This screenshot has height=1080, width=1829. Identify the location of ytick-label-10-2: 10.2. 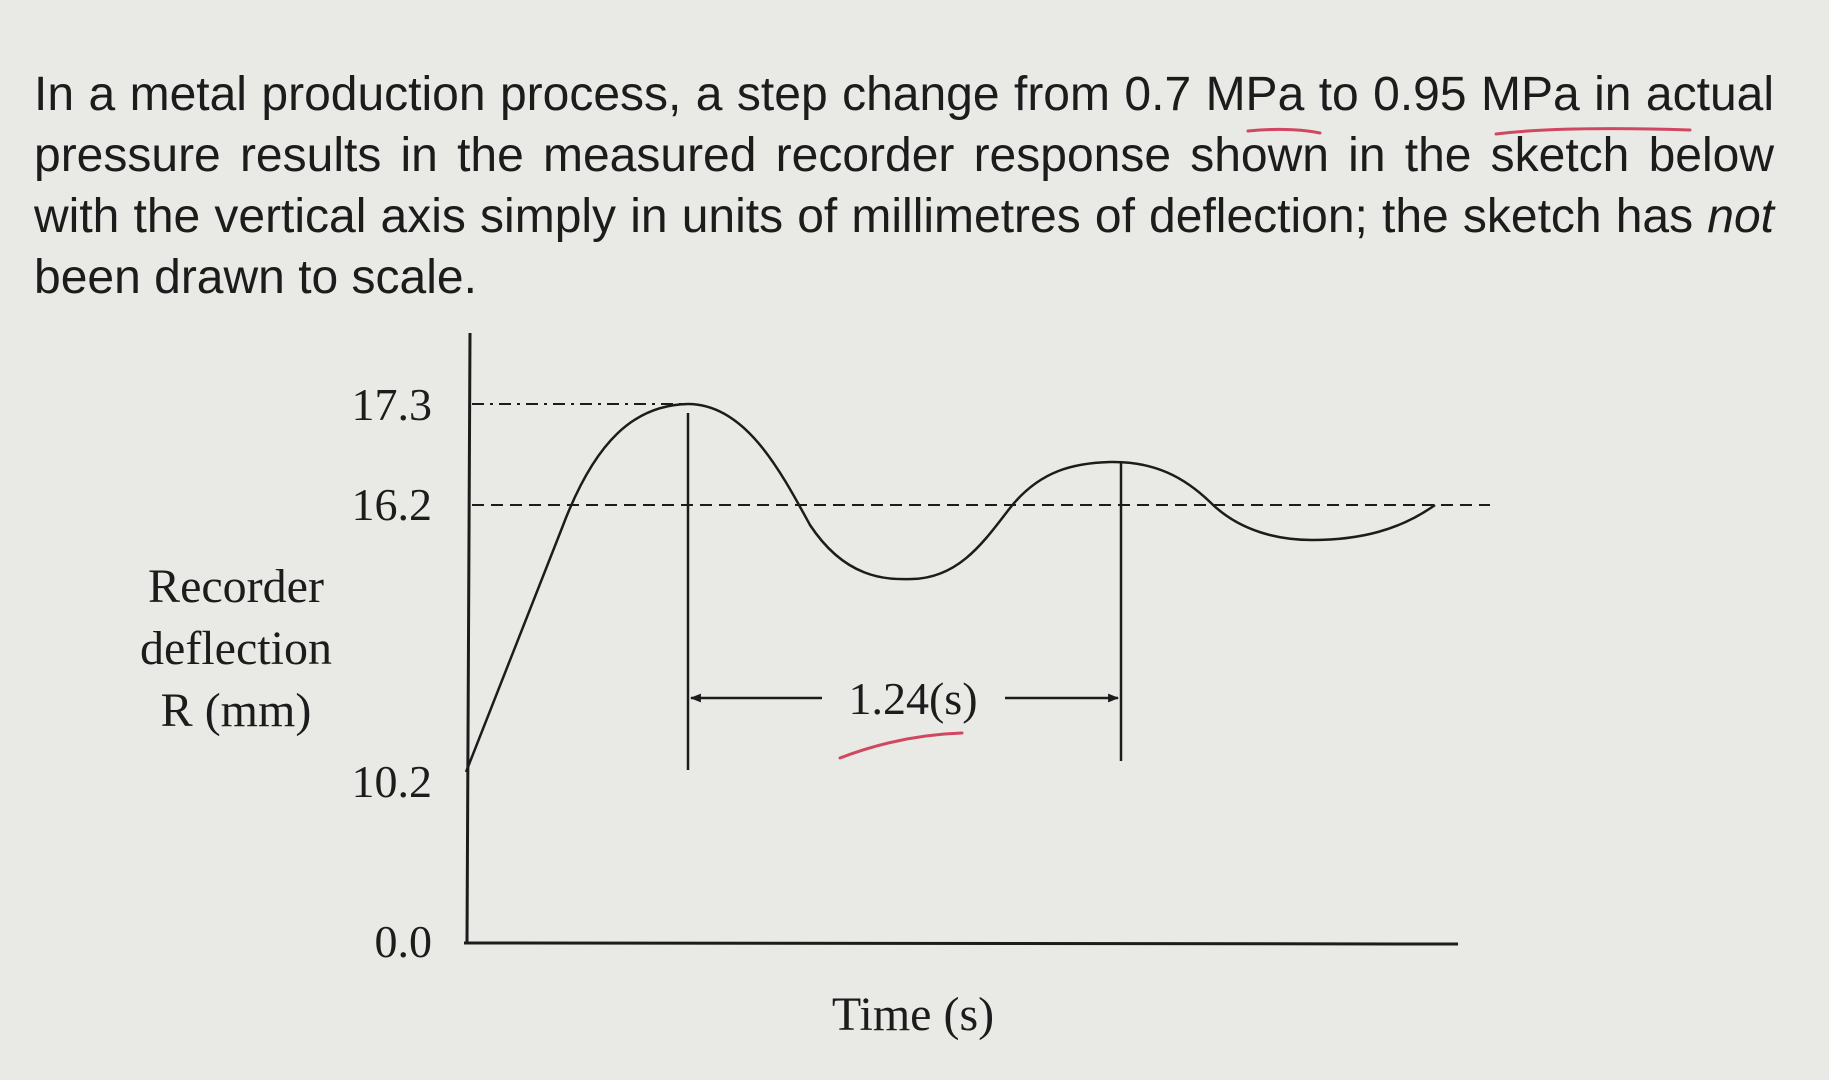
(392, 781).